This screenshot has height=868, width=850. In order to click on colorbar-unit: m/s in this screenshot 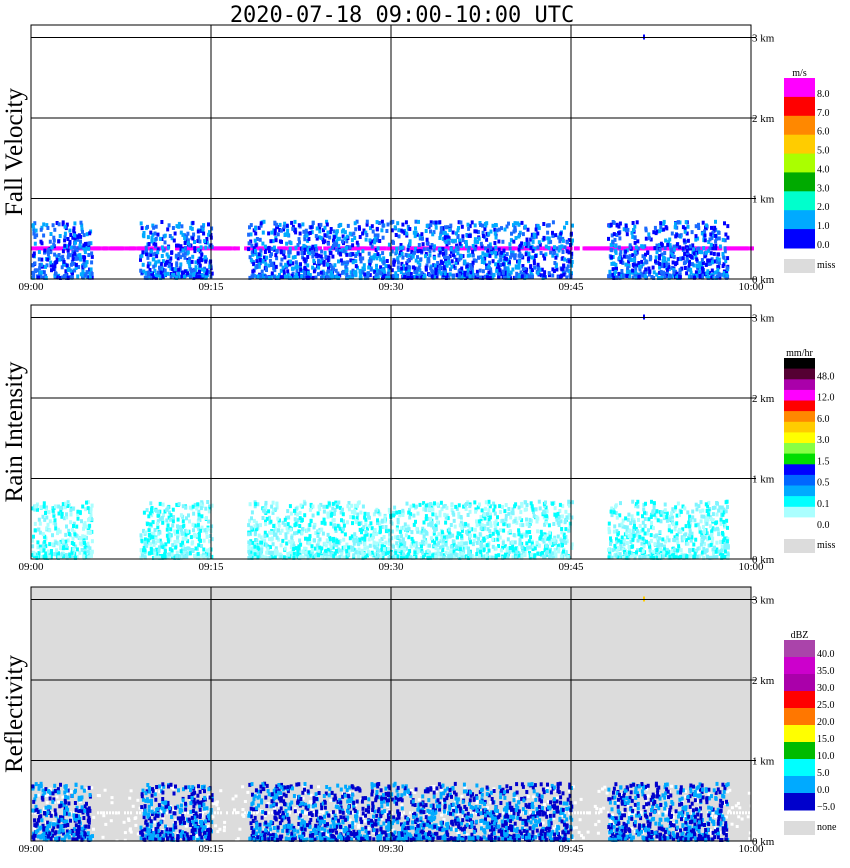, I will do `click(799, 73)`.